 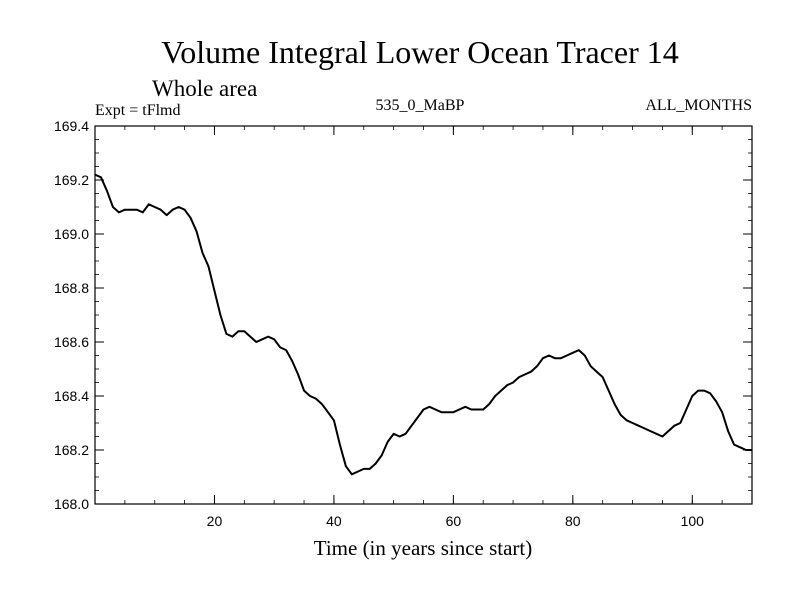 What do you see at coordinates (71, 396) in the screenshot?
I see `y-tick-label: 168.4` at bounding box center [71, 396].